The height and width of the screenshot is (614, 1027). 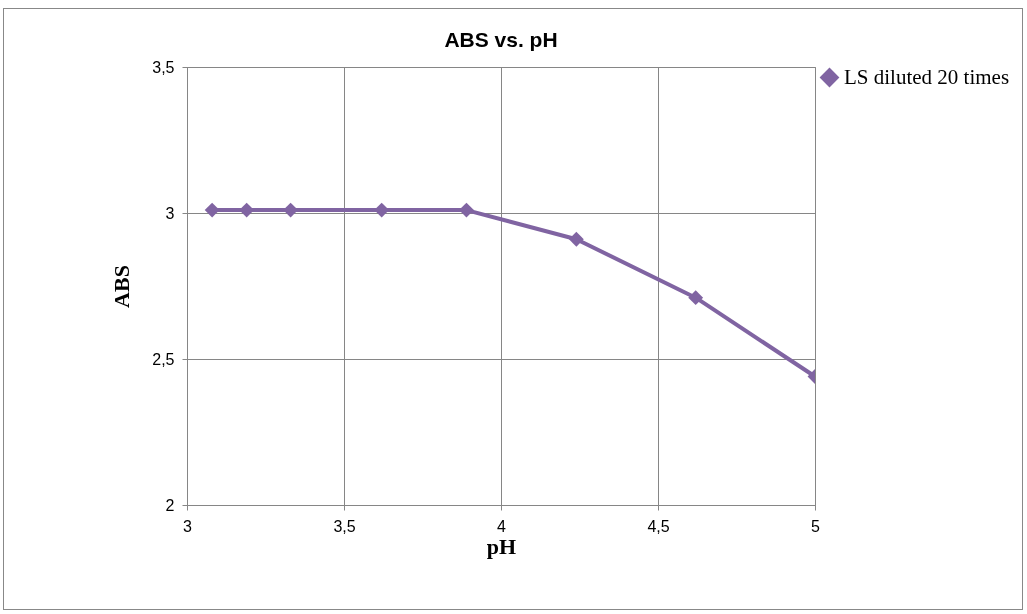 What do you see at coordinates (501, 546) in the screenshot?
I see `x-axis-title: pH` at bounding box center [501, 546].